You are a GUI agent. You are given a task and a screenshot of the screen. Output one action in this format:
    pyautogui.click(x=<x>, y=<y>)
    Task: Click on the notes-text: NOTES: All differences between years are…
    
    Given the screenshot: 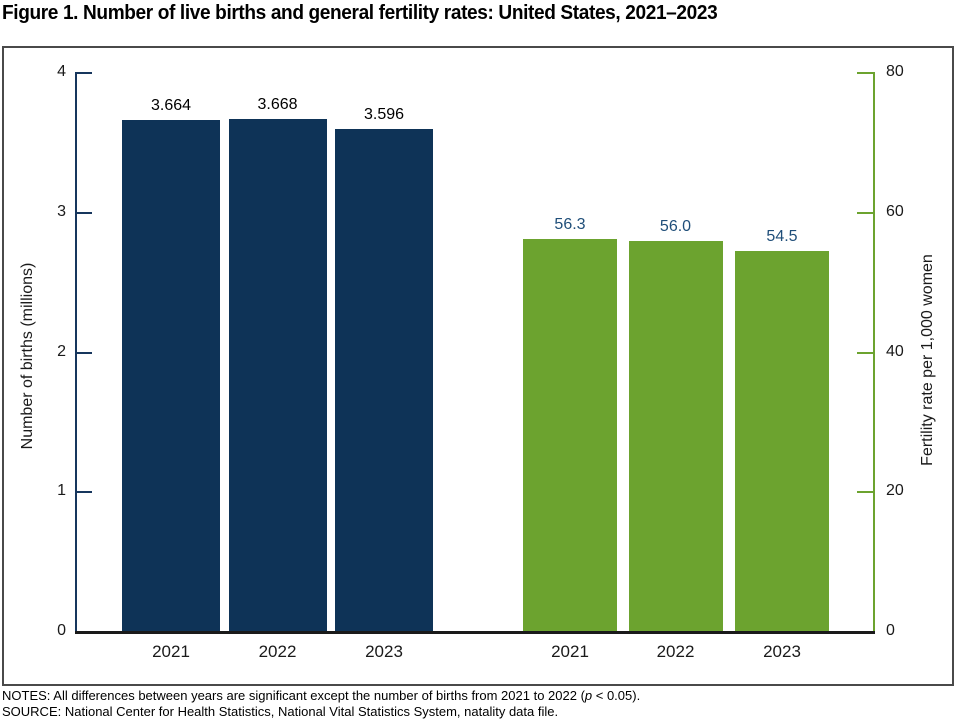 What is the action you would take?
    pyautogui.click(x=293, y=695)
    